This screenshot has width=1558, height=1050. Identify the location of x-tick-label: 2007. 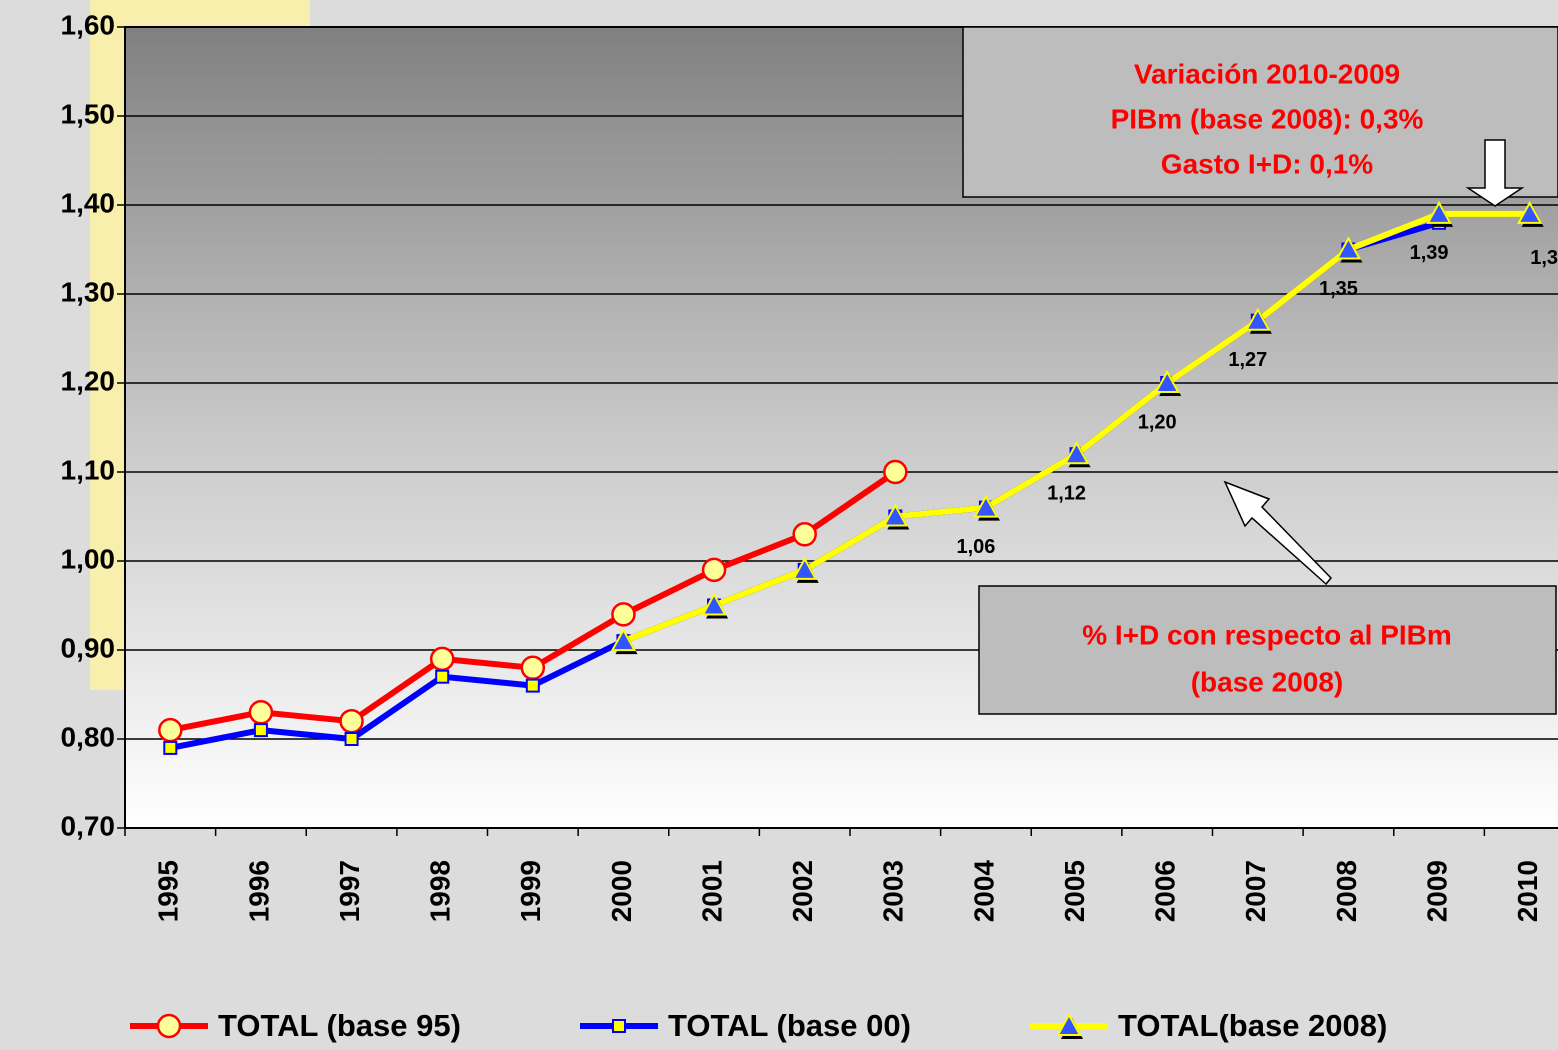
(1255, 891).